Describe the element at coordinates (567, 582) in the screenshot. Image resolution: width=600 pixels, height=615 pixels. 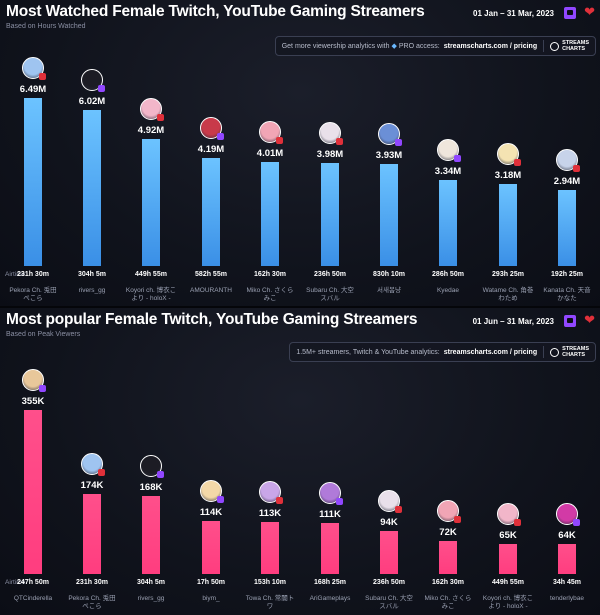
I see `airtime-value: 34h 45m` at that location.